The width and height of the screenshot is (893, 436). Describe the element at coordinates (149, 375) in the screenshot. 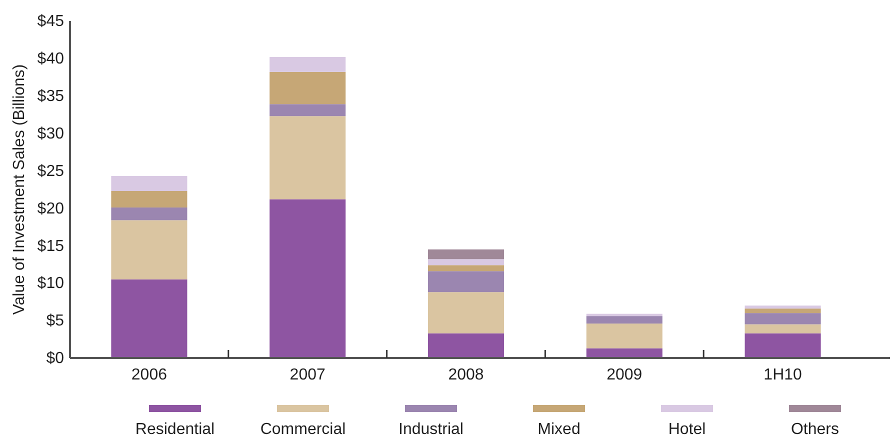

I see `x-tick-label: 2006` at that location.